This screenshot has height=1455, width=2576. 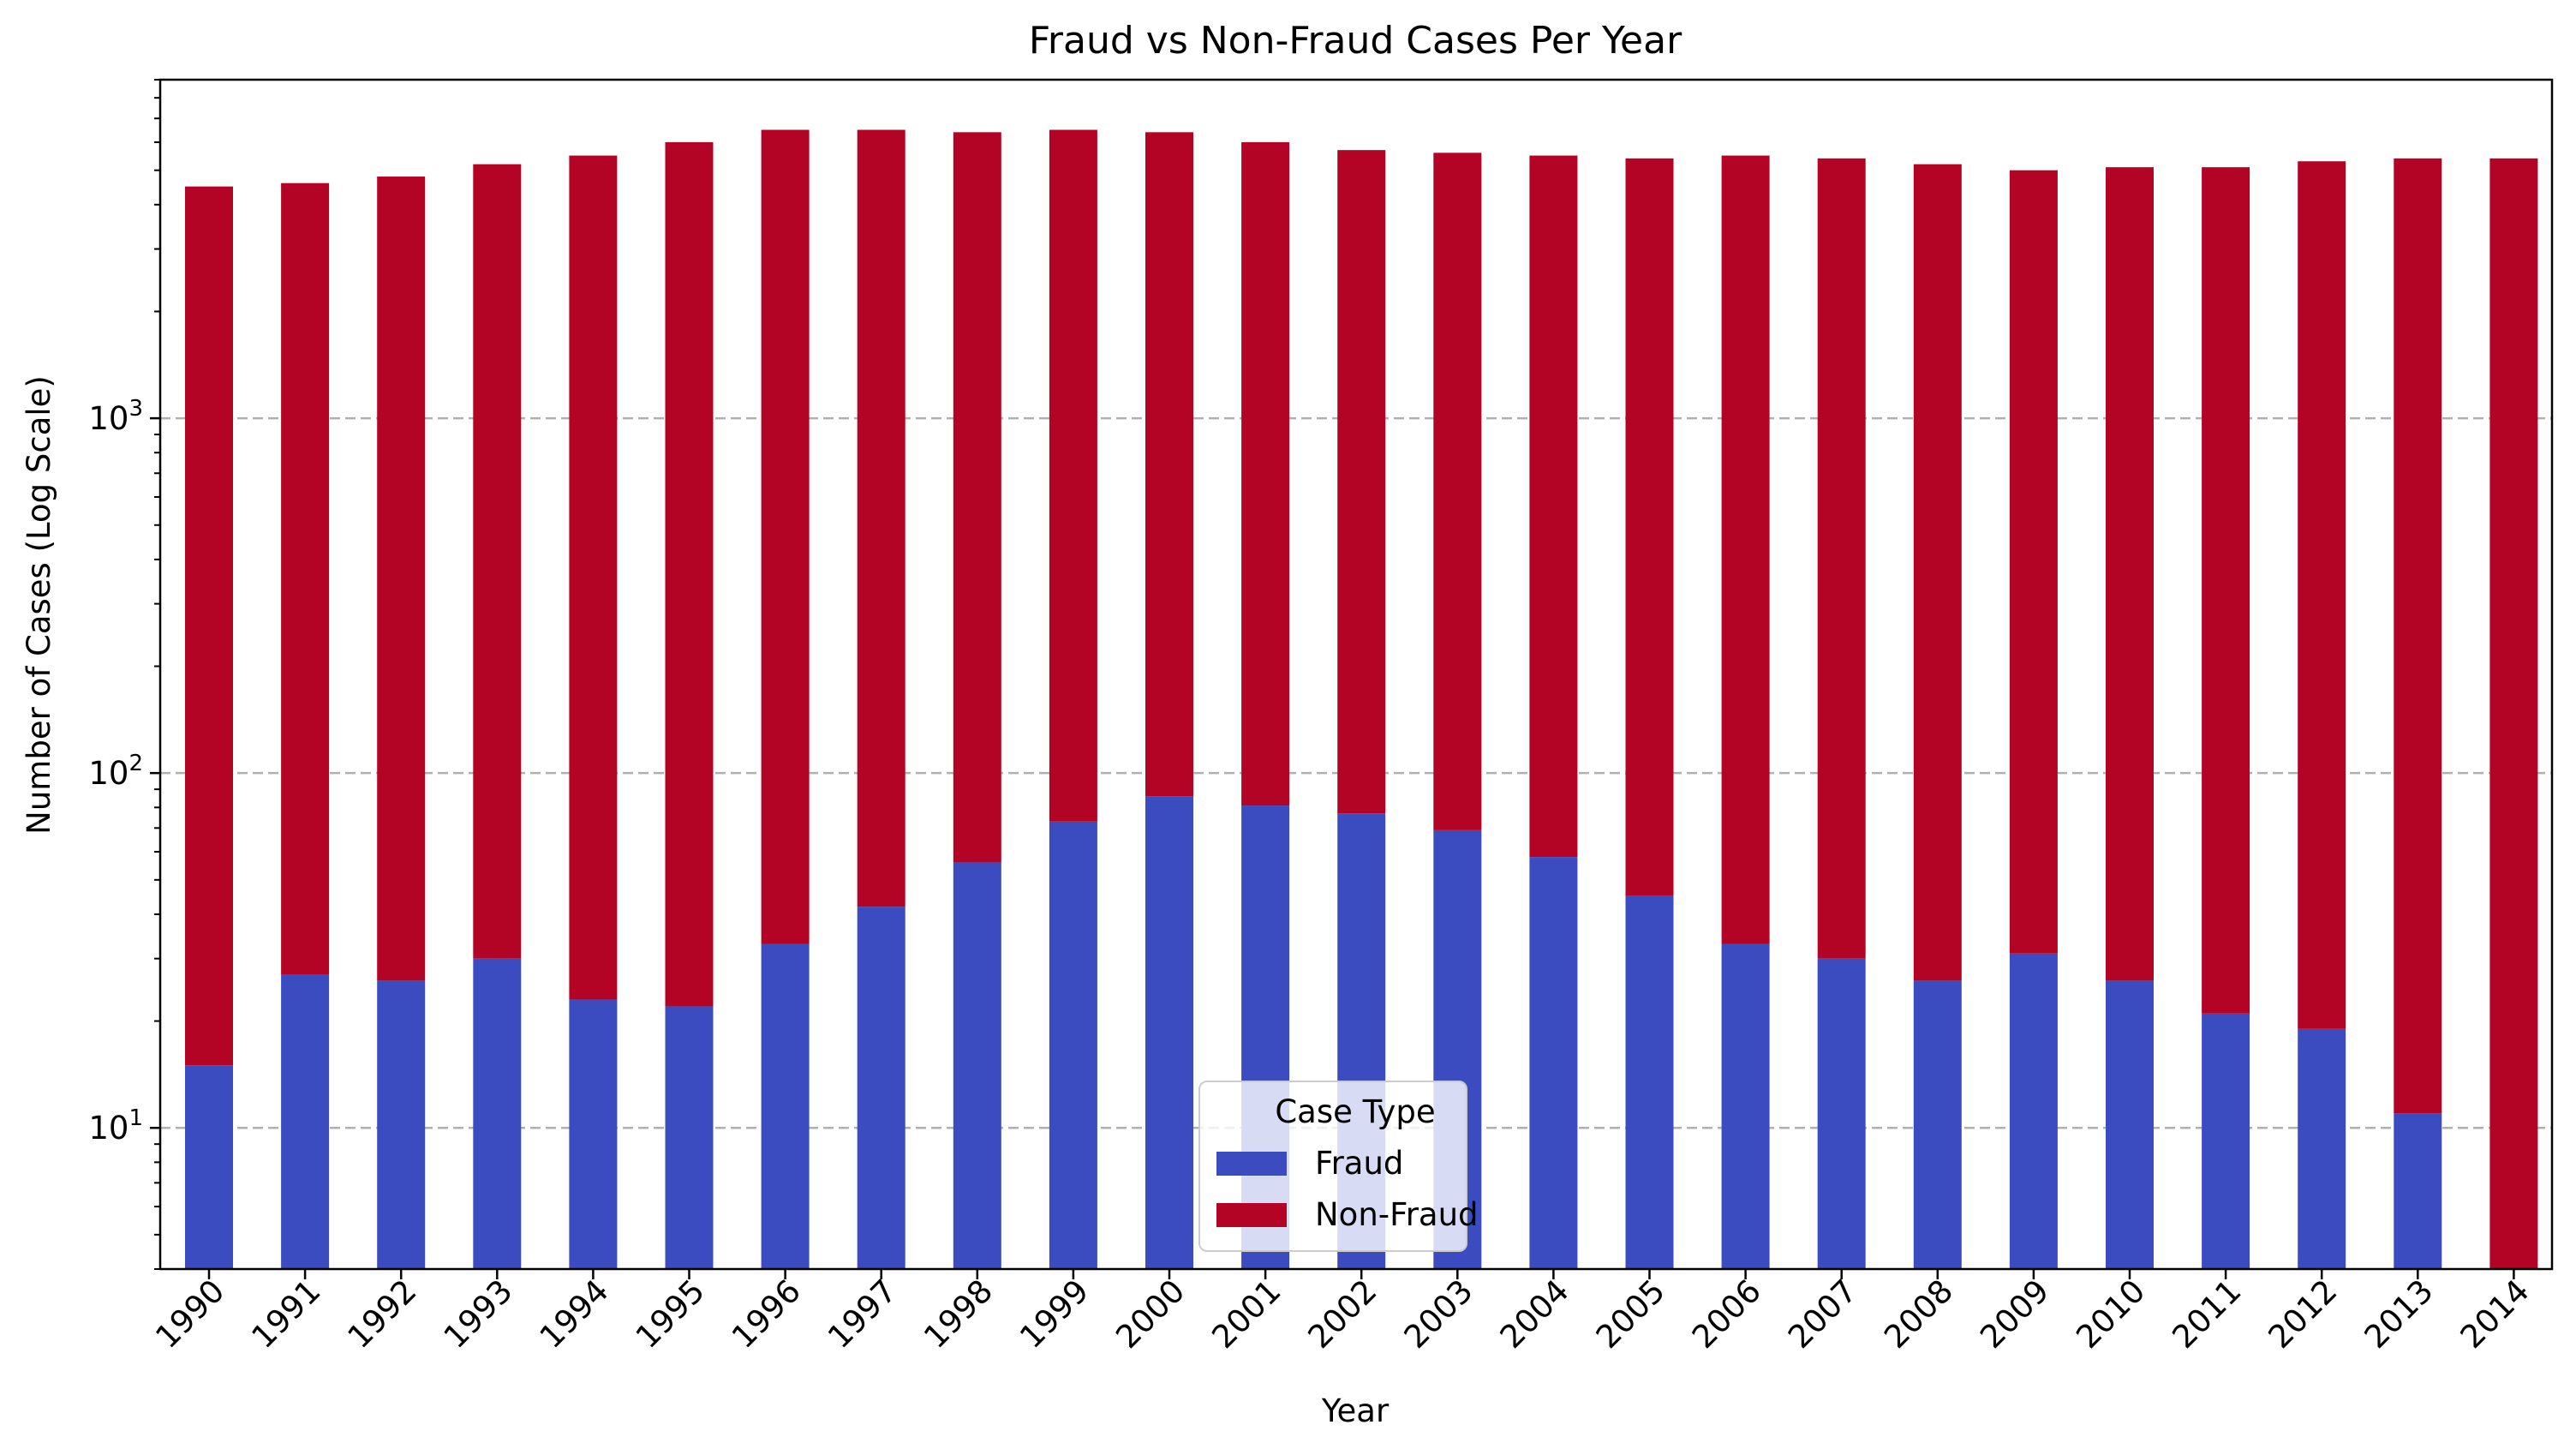 What do you see at coordinates (115, 771) in the screenshot?
I see `y-tick-label: 102` at bounding box center [115, 771].